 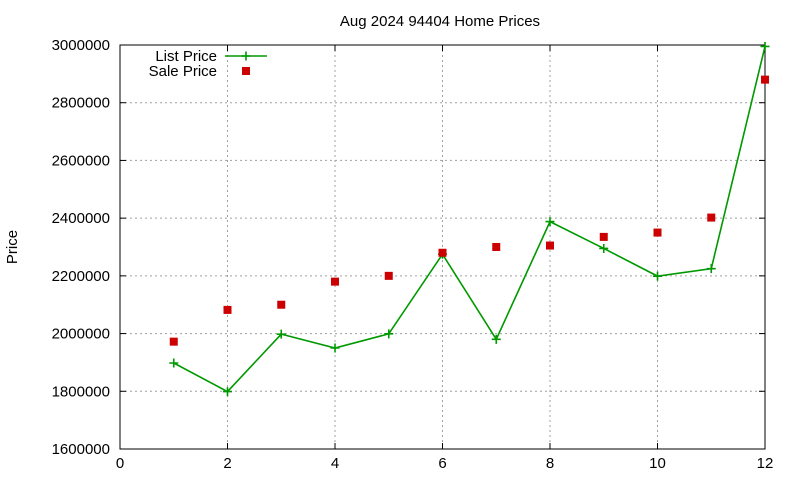 I want to click on y-tick-label: 2600000, so click(x=81, y=160).